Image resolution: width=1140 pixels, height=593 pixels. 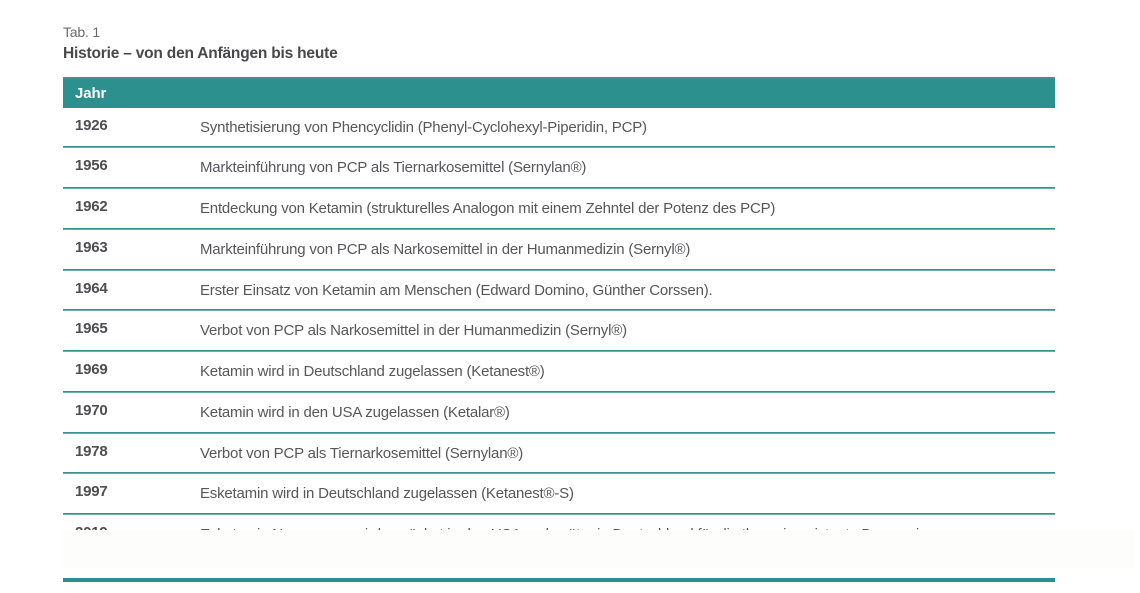 I want to click on year-cell: 1997, so click(x=91, y=492).